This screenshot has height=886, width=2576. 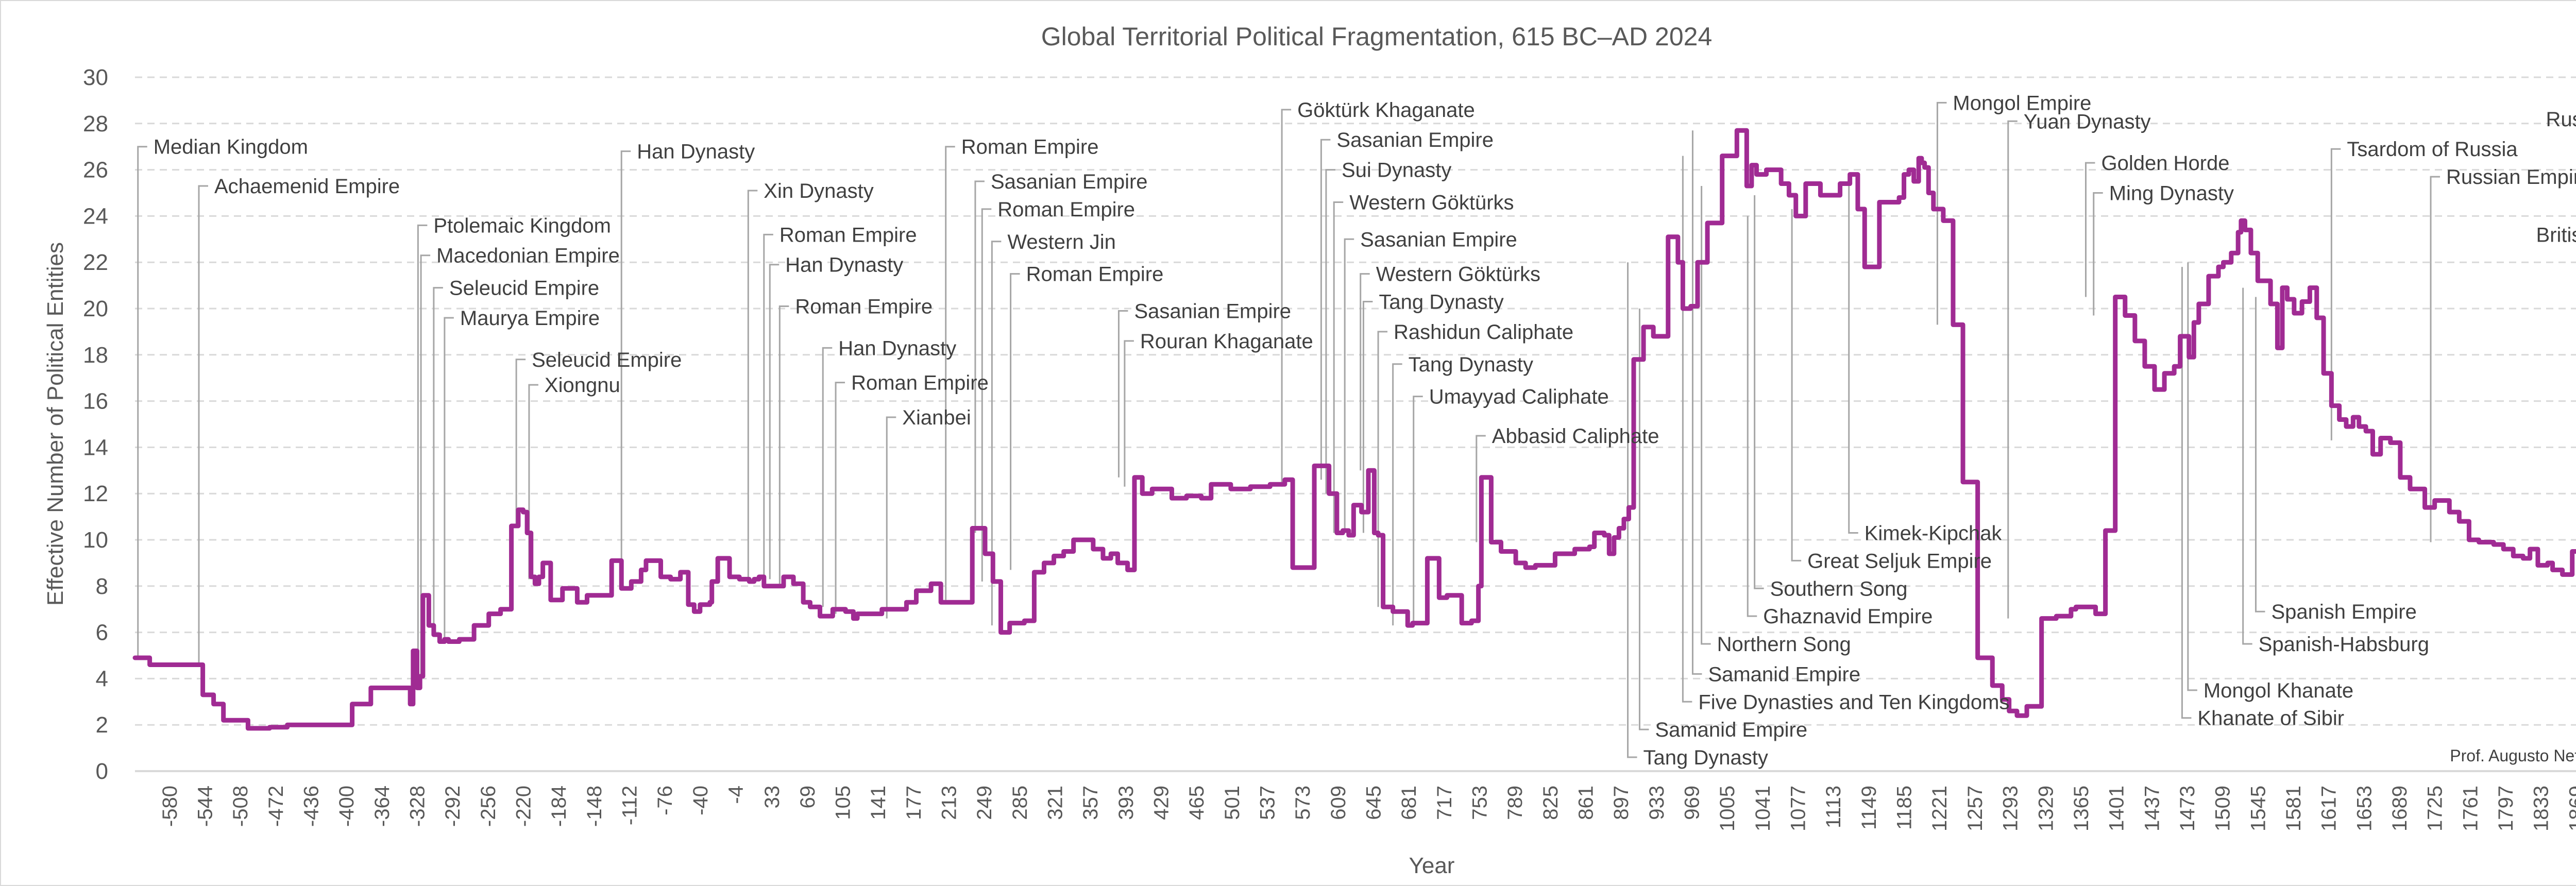 I want to click on annotation-label: Achaemenid Empire, so click(x=307, y=186).